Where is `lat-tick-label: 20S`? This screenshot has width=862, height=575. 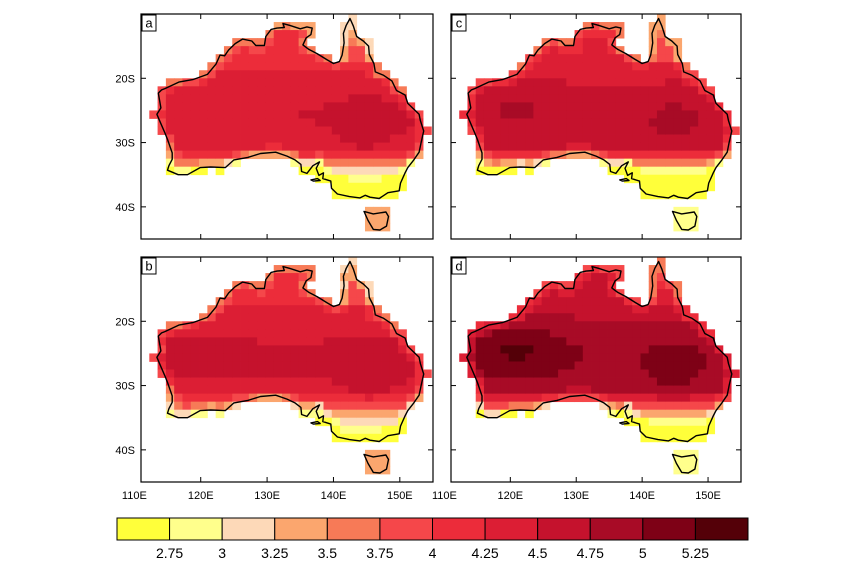
lat-tick-label: 20S is located at coordinates (125, 79).